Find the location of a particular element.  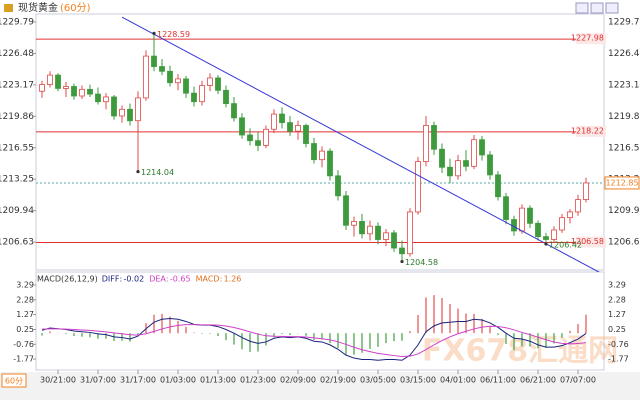

y-tick-label-right: 1216.55 is located at coordinates (624, 148).